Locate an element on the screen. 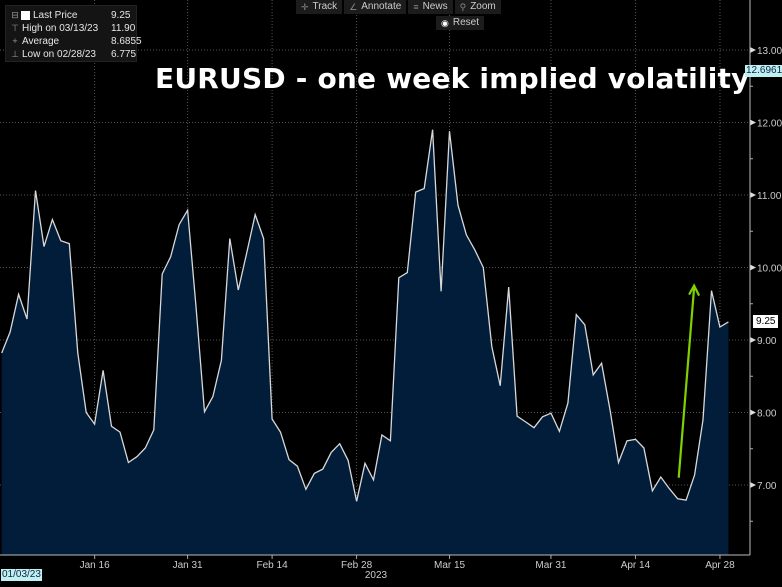  chart-toolbar: ✛ Track ∠ Annotate ≡ News ⚲ Zoom is located at coordinates (398, 7).